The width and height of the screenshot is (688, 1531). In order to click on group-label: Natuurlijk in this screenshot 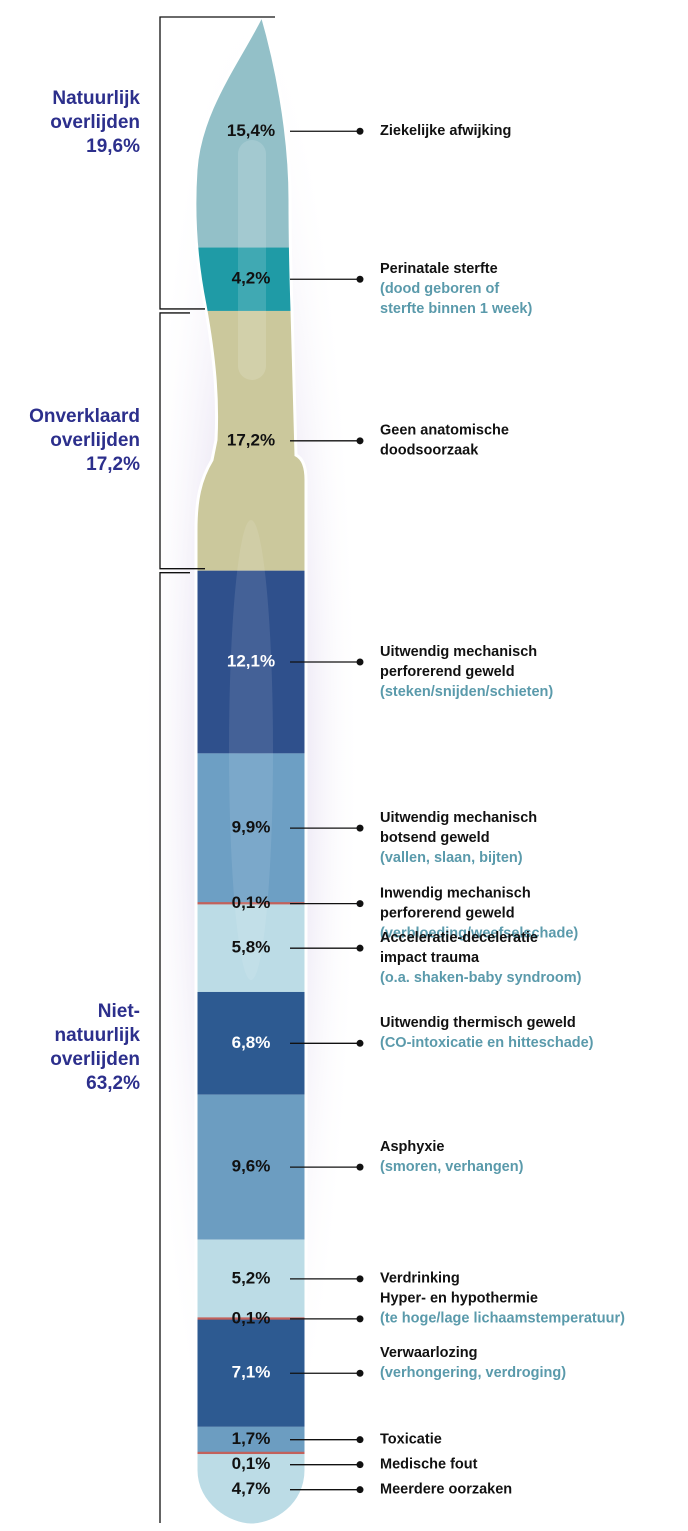, I will do `click(96, 98)`.